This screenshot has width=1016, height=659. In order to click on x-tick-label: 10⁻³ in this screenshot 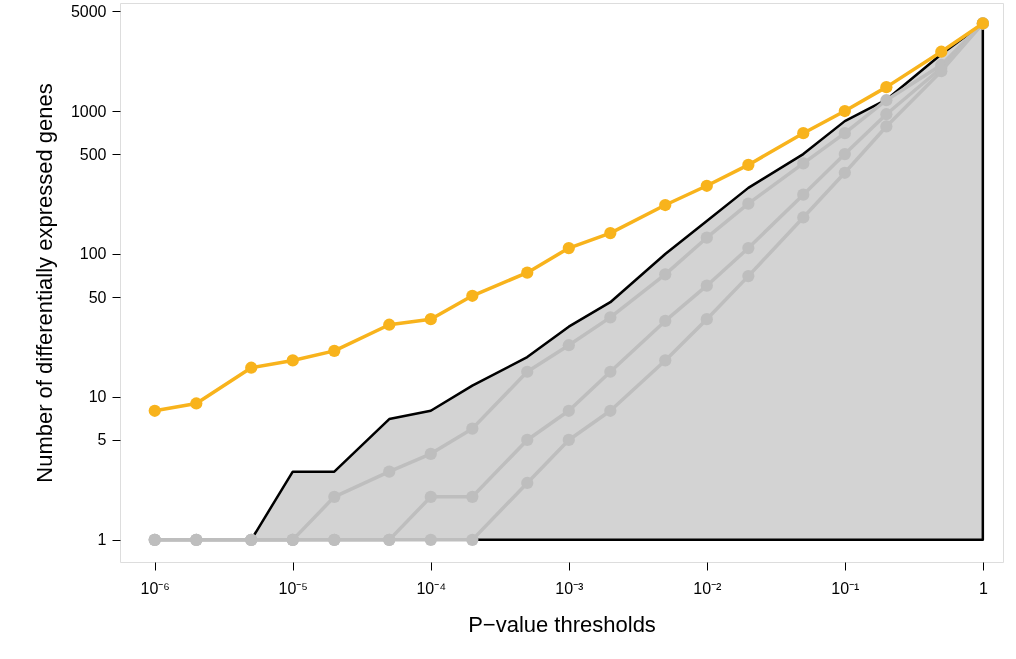, I will do `click(570, 588)`.